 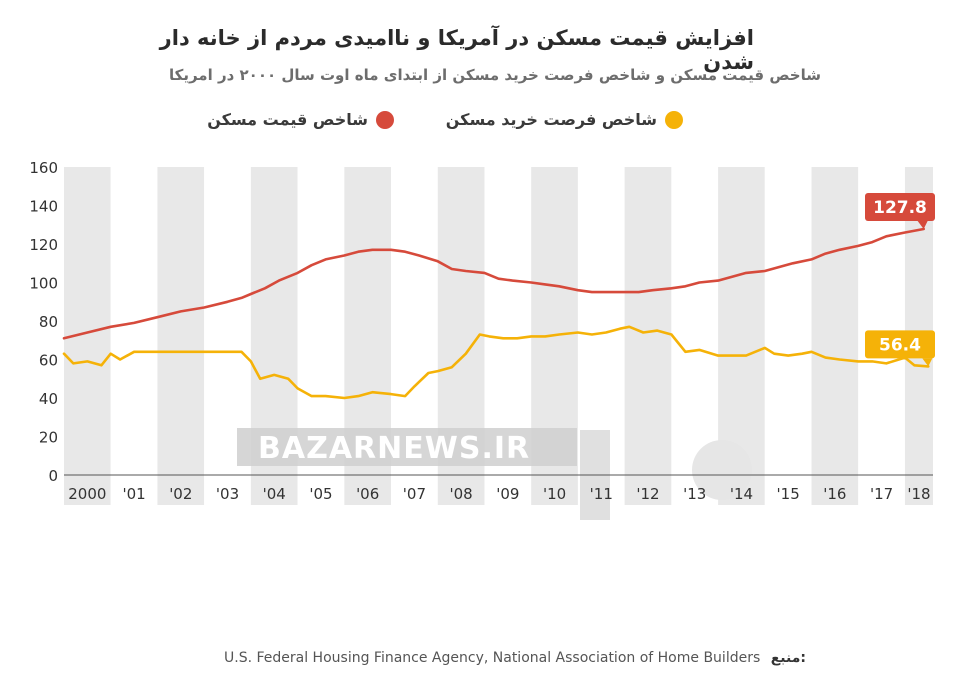 I want to click on y-tick-label: 160, so click(x=43, y=168).